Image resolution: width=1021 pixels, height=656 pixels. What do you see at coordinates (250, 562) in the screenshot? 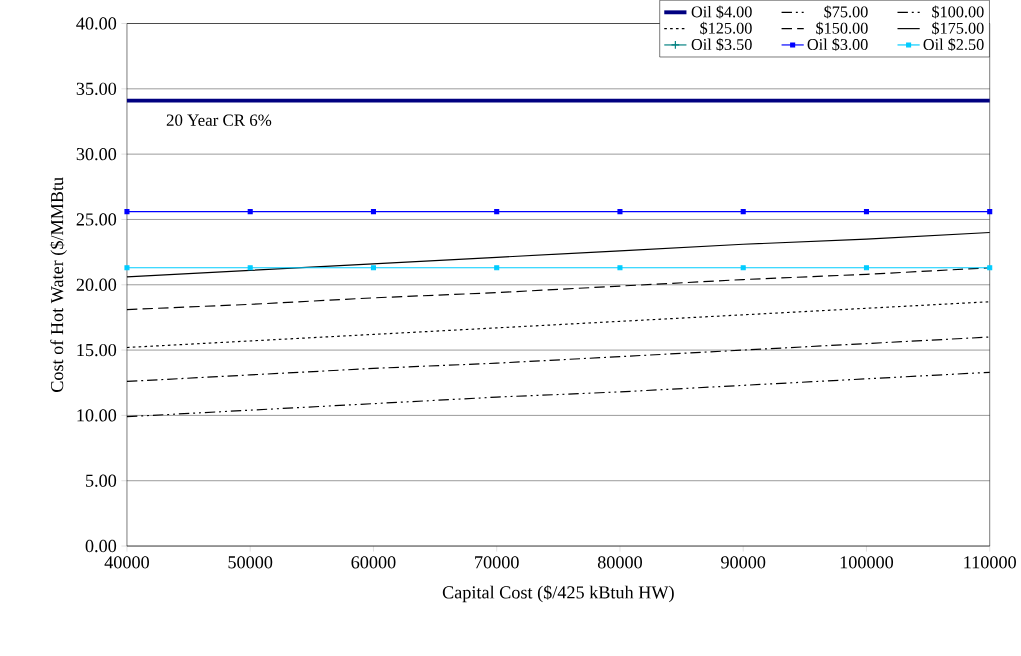
I see `x-tick-label: 50000` at bounding box center [250, 562].